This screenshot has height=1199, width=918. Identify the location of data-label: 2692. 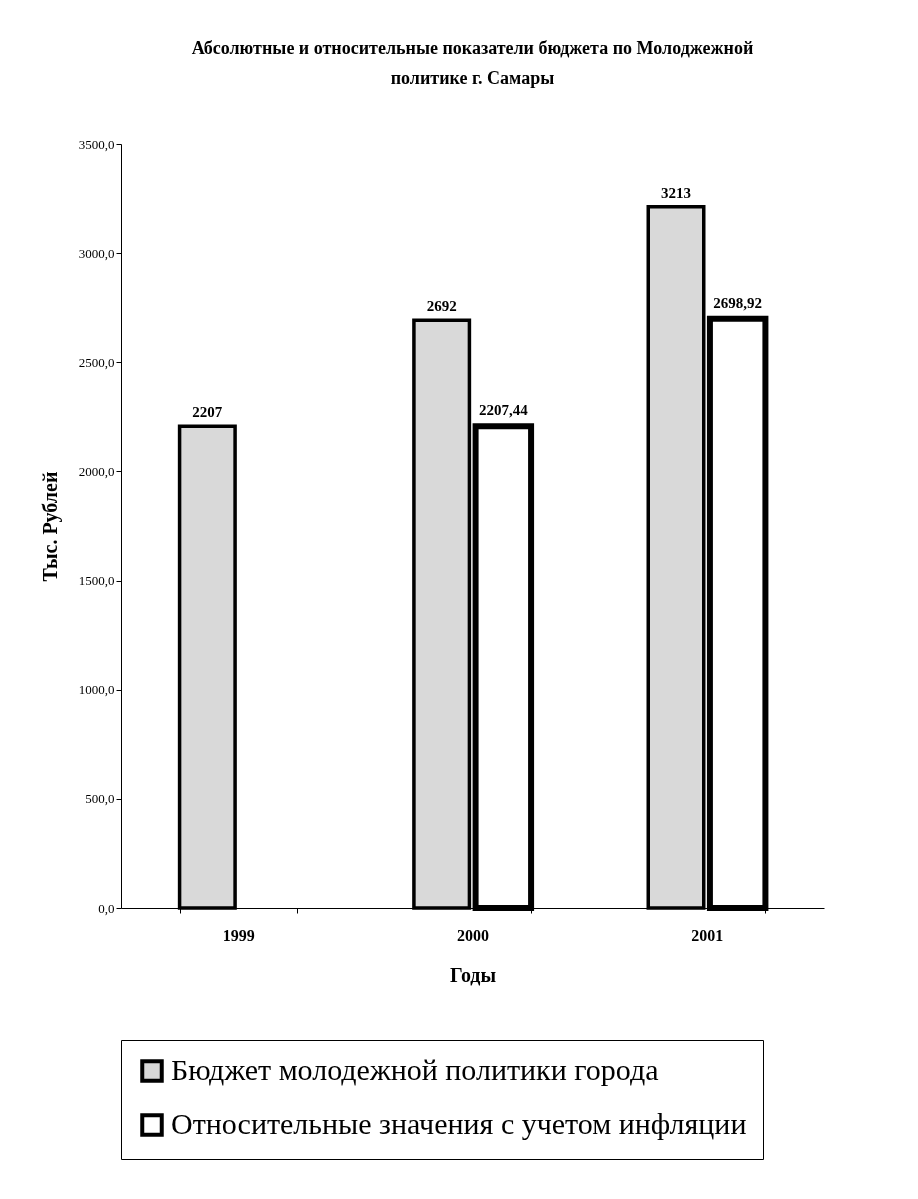
(441, 306).